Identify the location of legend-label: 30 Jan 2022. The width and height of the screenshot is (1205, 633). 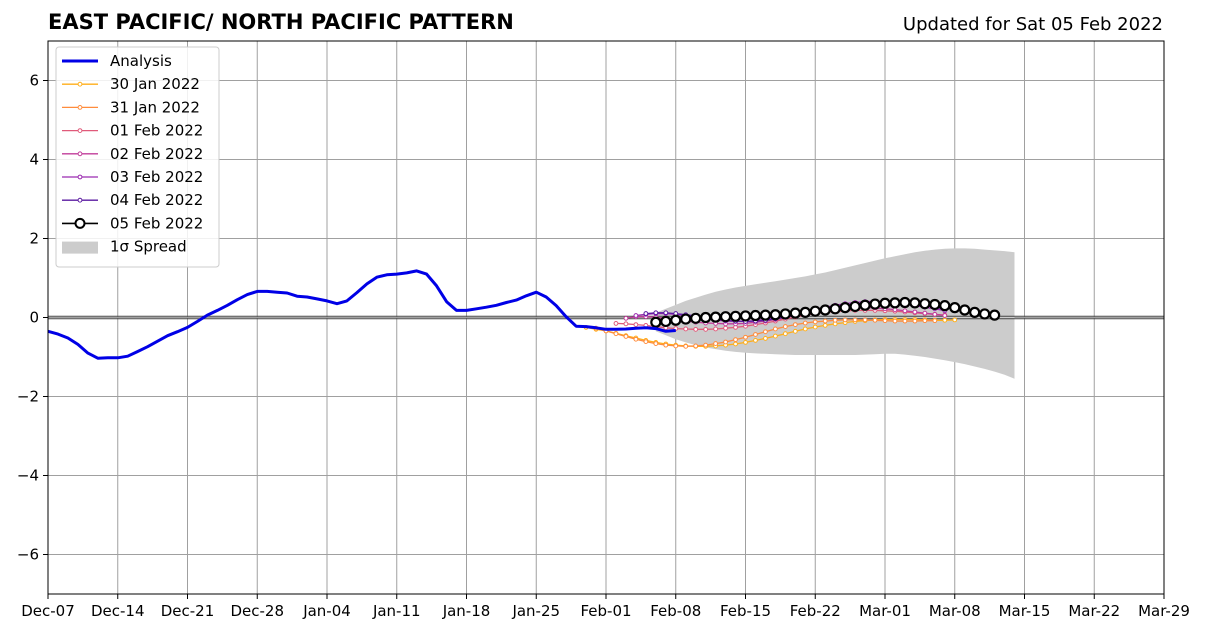
(155, 84).